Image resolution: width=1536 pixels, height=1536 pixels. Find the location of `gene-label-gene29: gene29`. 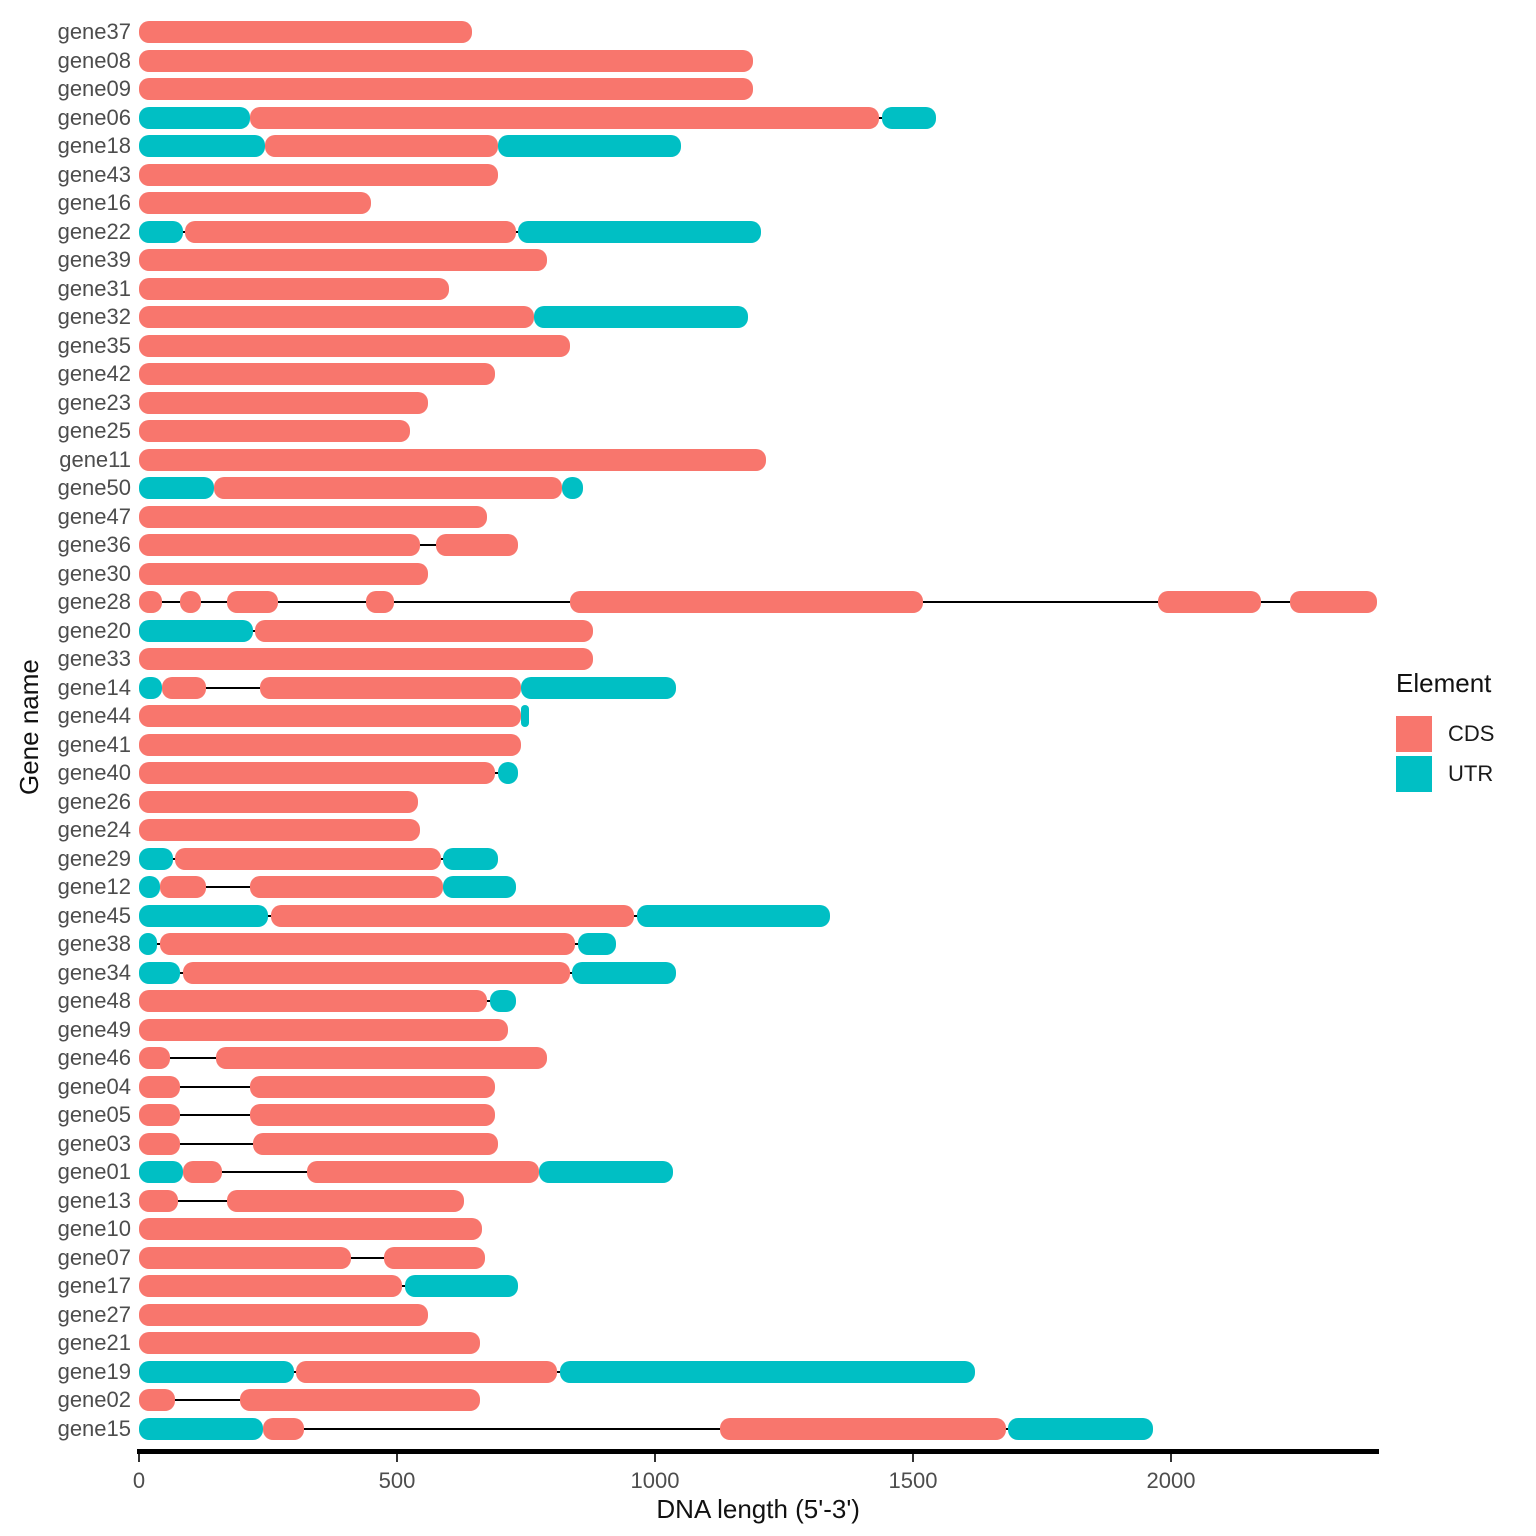

gene-label-gene29: gene29 is located at coordinates (94, 858).